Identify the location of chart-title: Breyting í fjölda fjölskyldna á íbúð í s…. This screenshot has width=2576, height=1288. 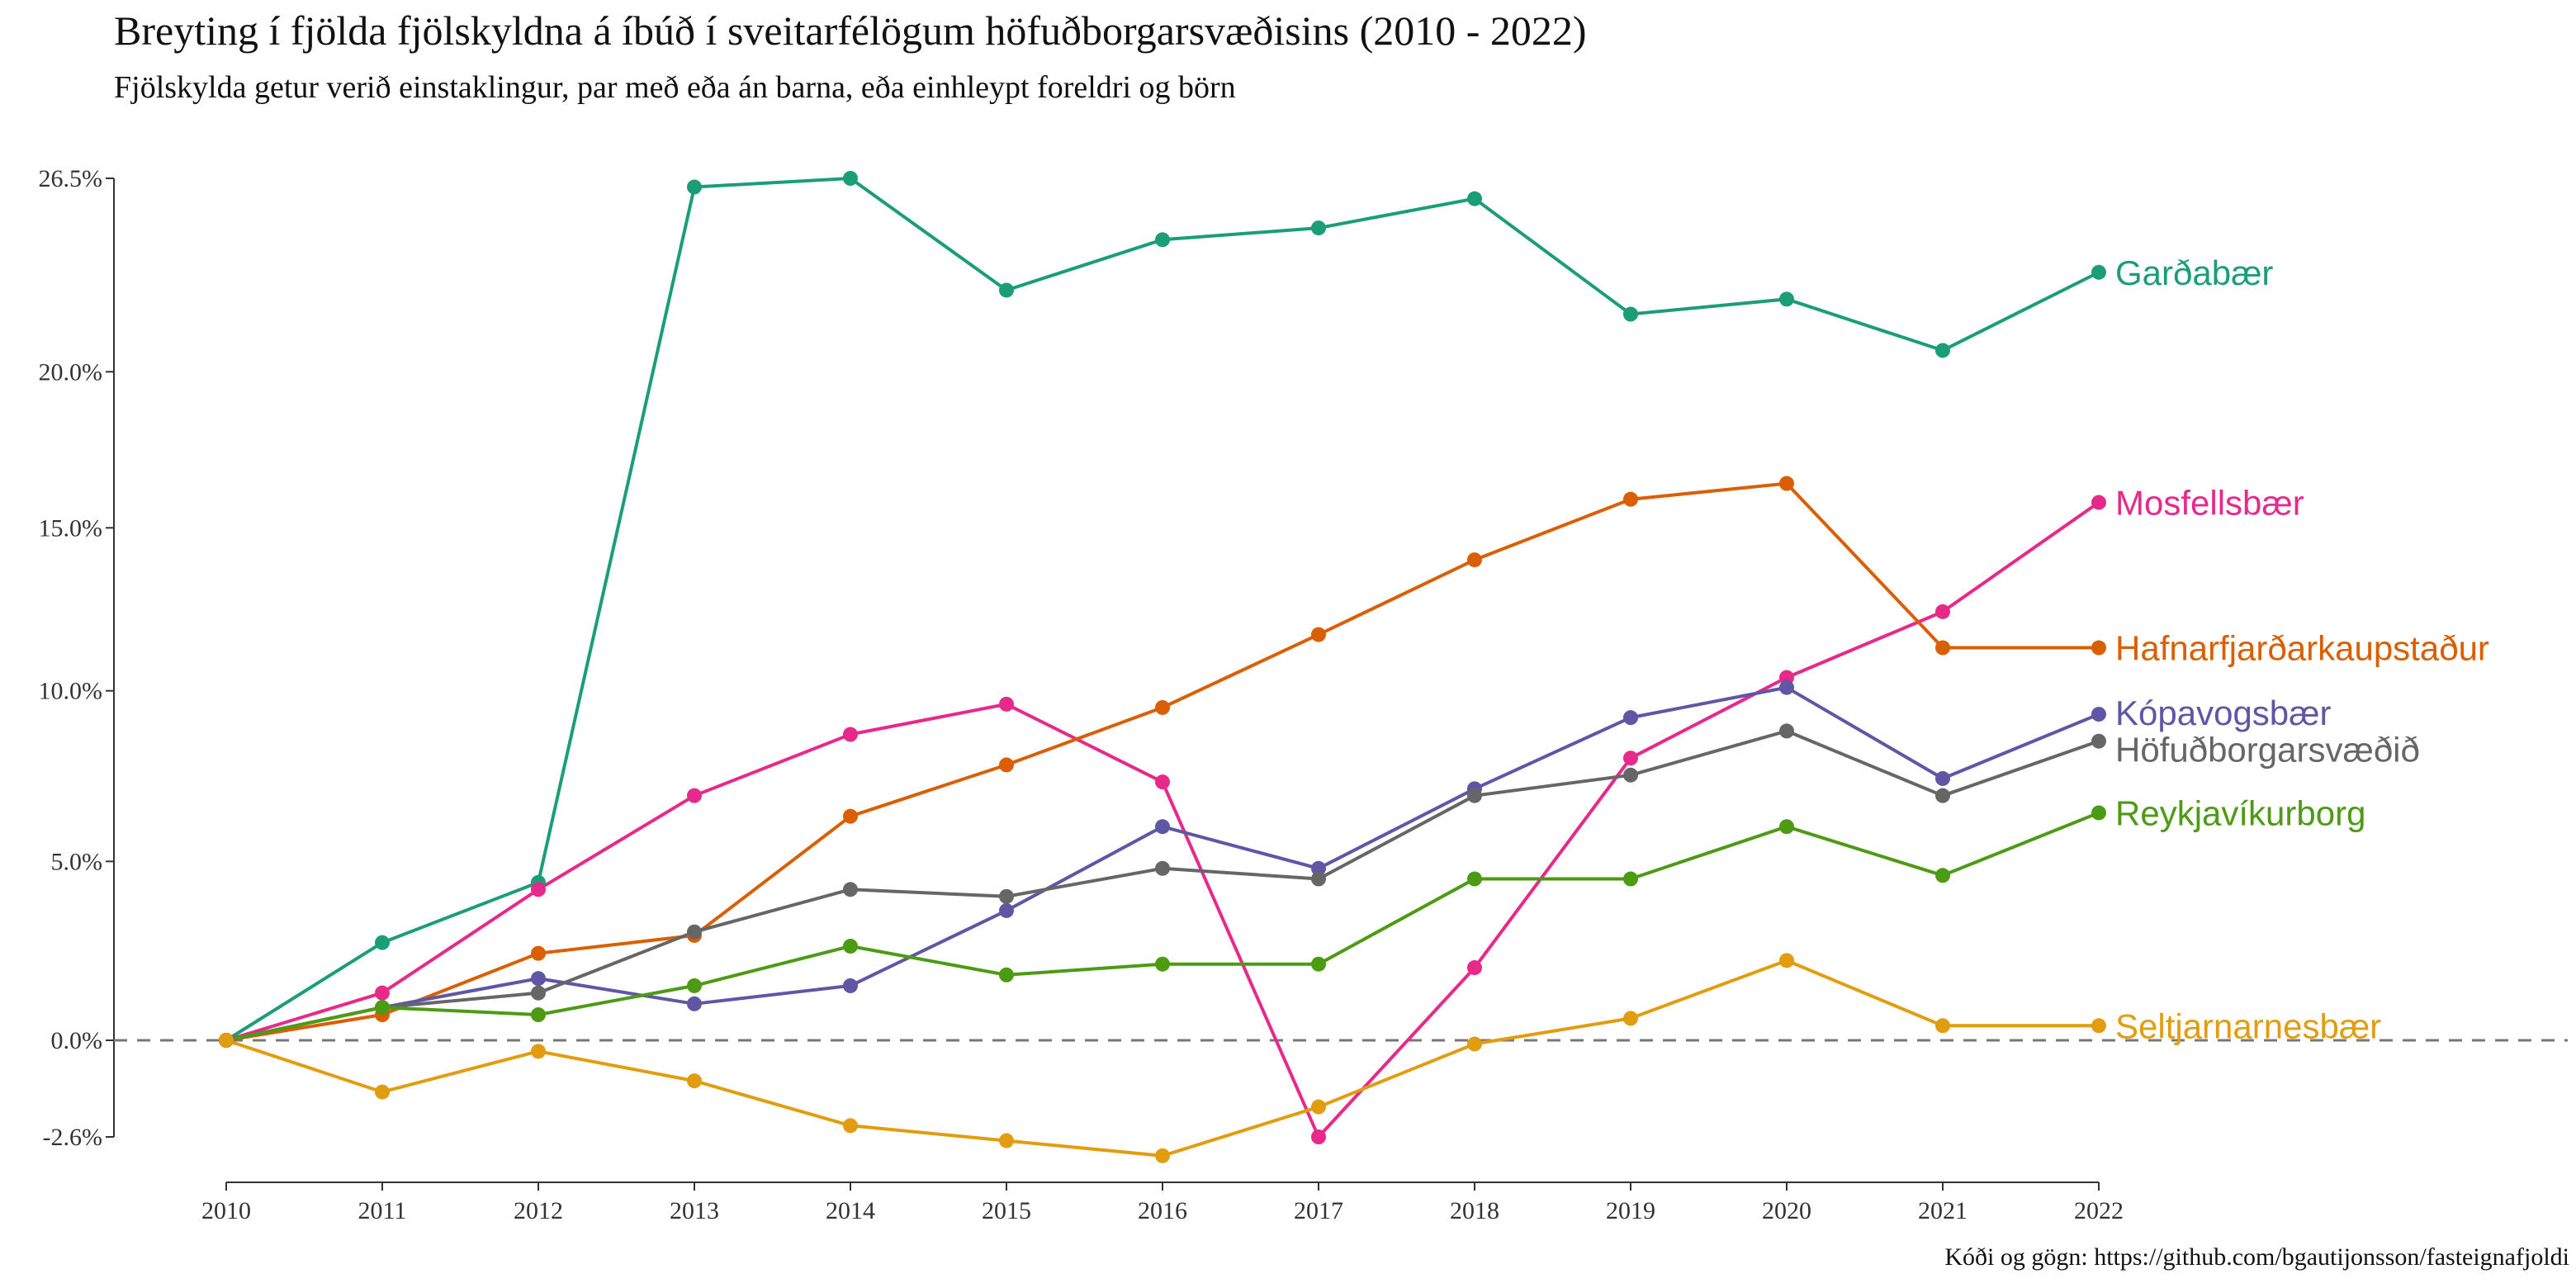
(850, 30).